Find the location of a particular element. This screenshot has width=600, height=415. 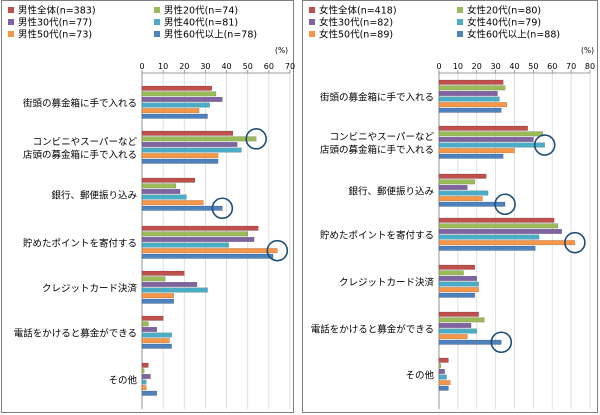

x-tick-label: 30 is located at coordinates (496, 66).